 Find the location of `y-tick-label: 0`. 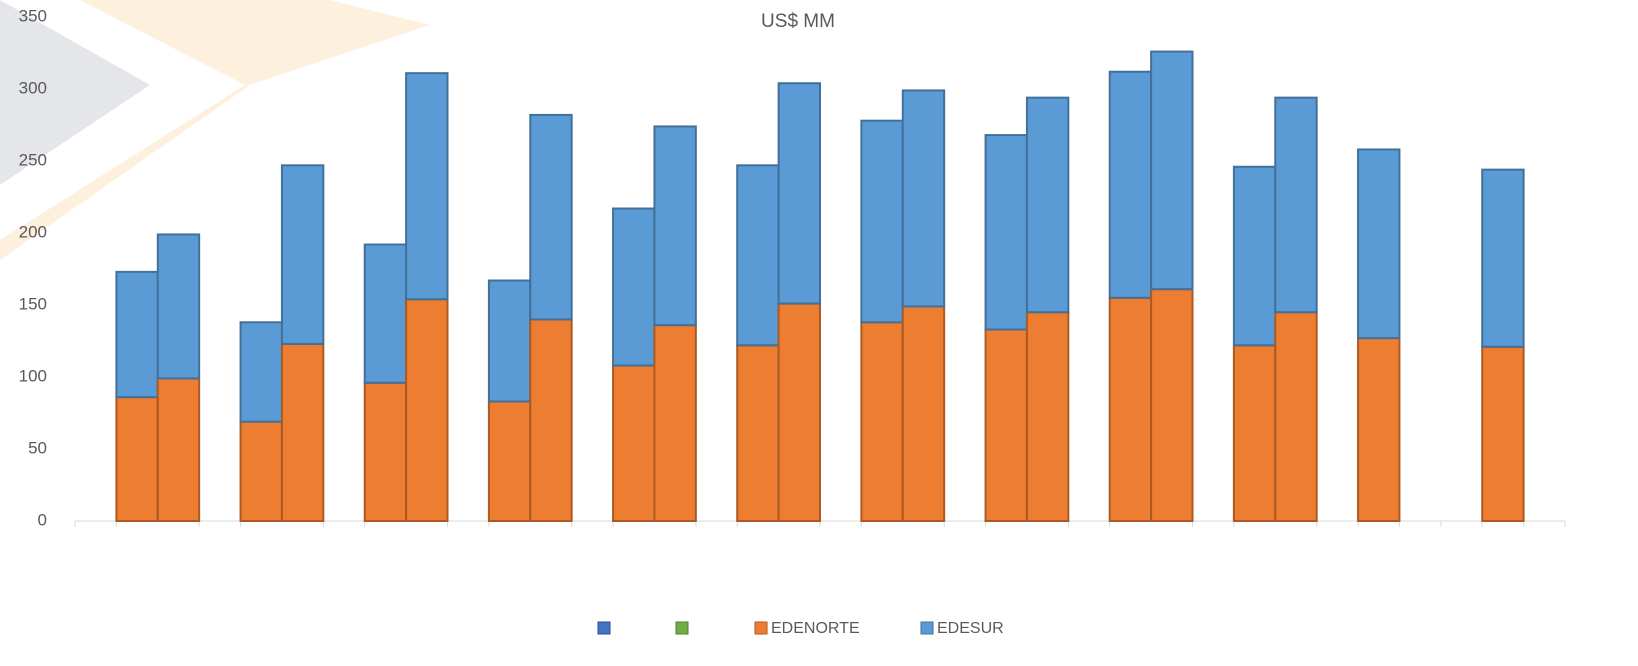

y-tick-label: 0 is located at coordinates (42, 519).